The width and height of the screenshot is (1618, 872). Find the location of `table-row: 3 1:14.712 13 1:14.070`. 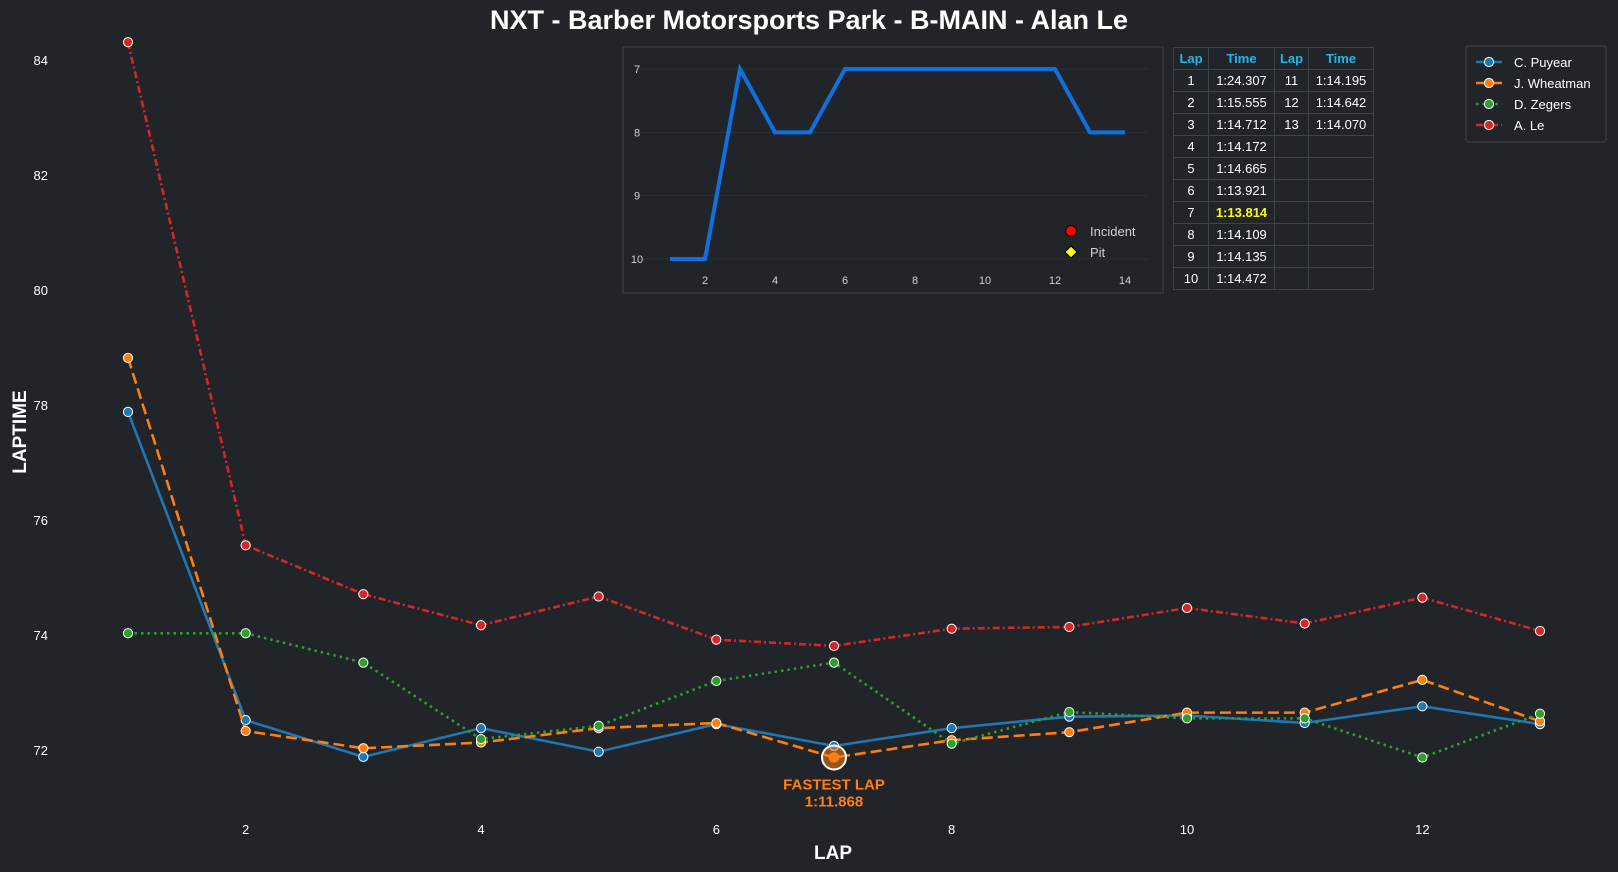

table-row: 3 1:14.712 13 1:14.070 is located at coordinates (1273, 124).